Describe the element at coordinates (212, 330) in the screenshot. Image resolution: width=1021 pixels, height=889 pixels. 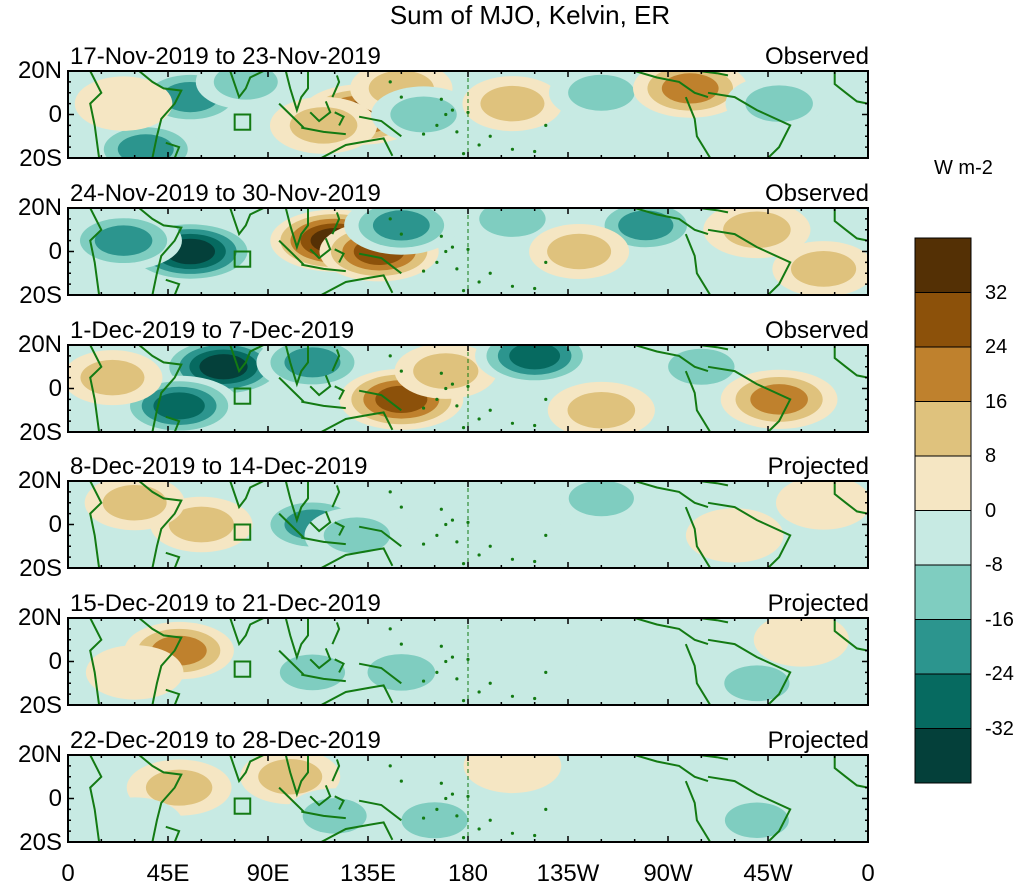
I see `panel-date-label: 1-Dec-2019 to 7-Dec-2019` at that location.